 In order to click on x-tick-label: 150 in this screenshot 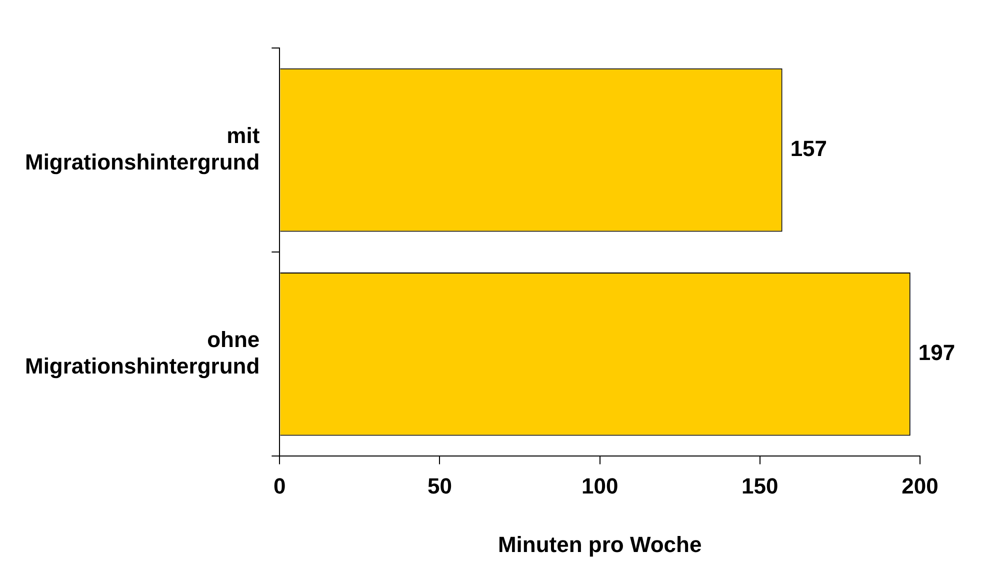, I will do `click(760, 485)`.